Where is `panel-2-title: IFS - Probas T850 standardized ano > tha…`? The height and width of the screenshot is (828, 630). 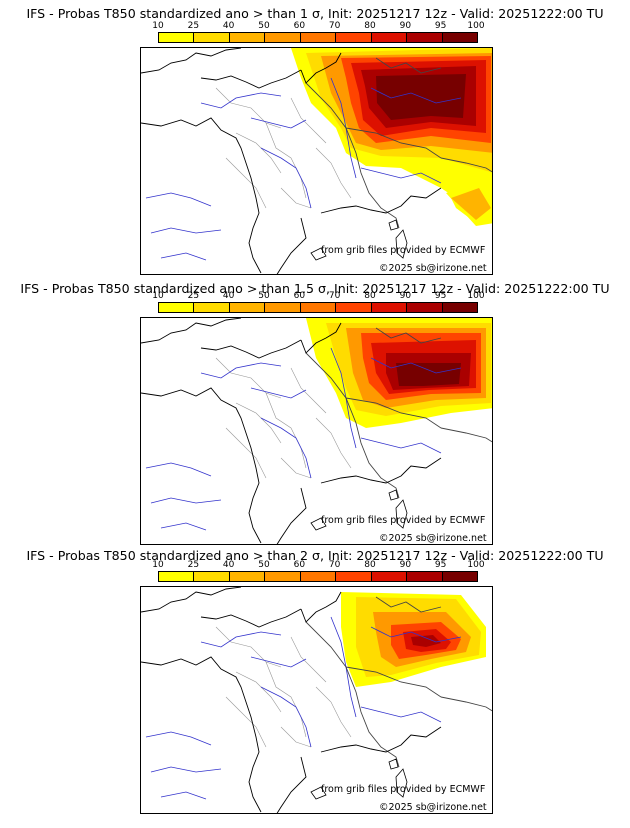
panel-2-title: IFS - Probas T850 standardized ano > tha… is located at coordinates (315, 288).